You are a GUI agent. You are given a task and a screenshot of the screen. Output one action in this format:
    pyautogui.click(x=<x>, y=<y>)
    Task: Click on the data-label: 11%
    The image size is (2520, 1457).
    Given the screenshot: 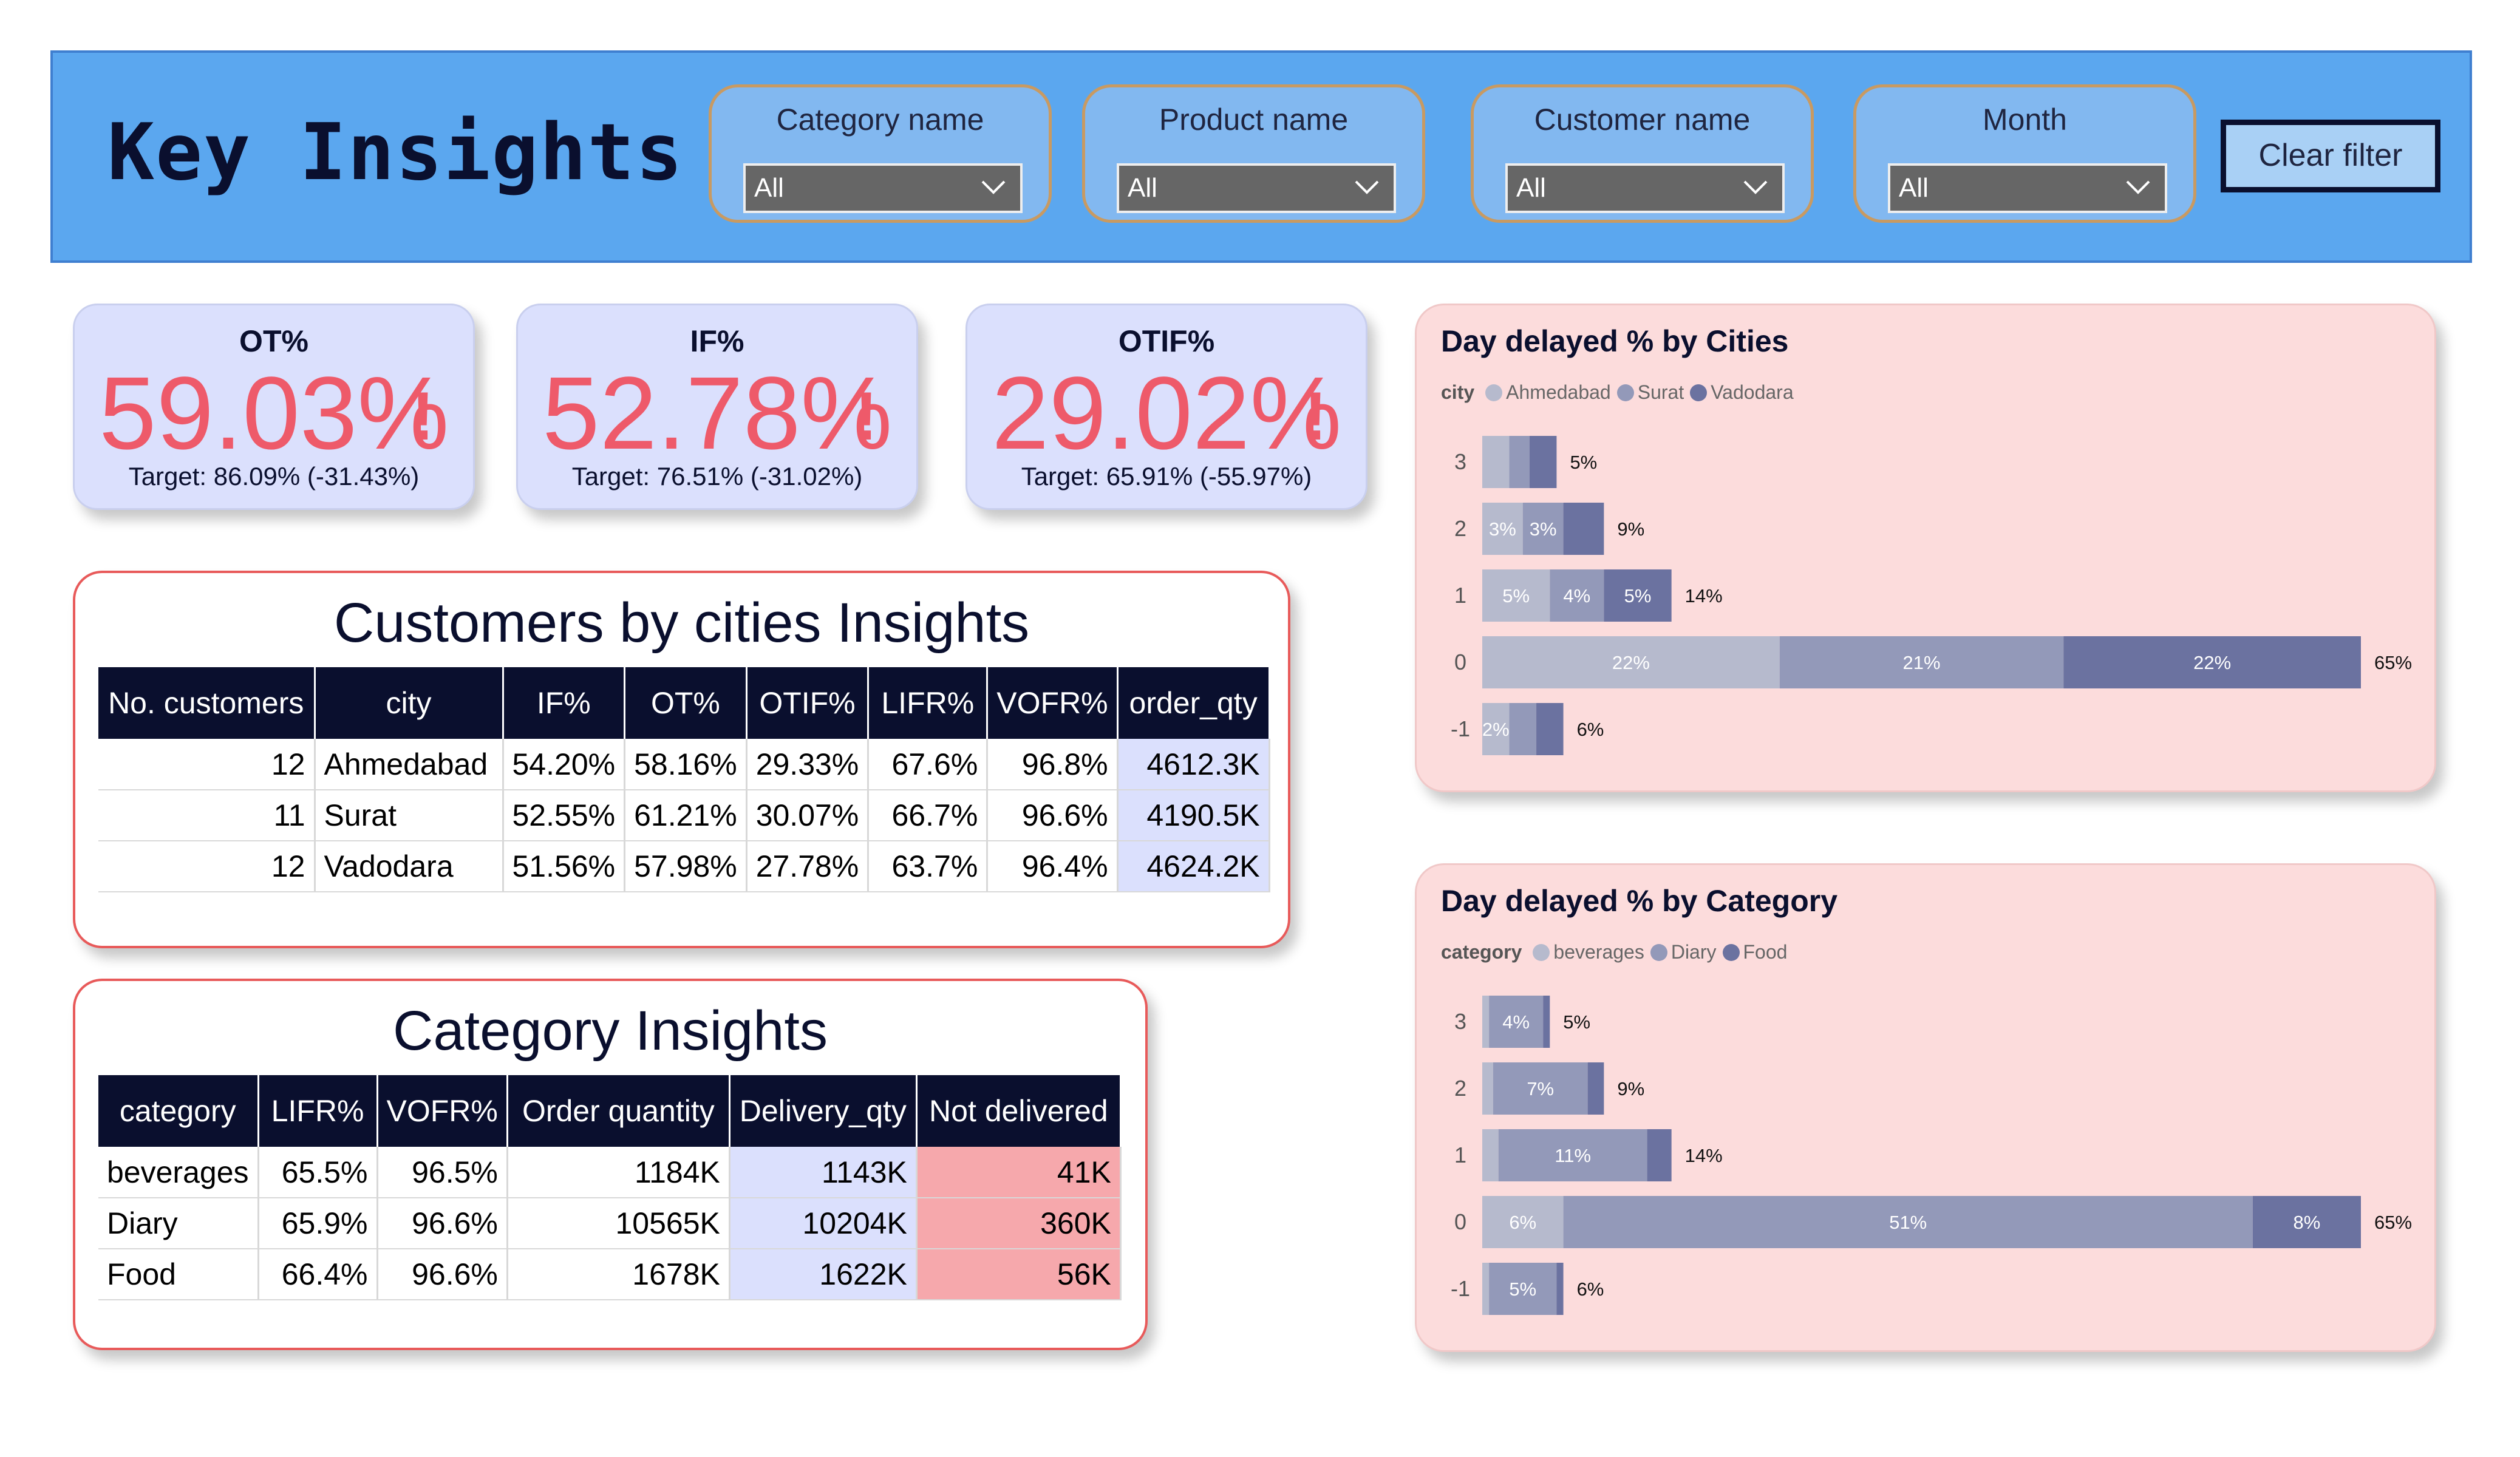 What is the action you would take?
    pyautogui.click(x=1573, y=1155)
    